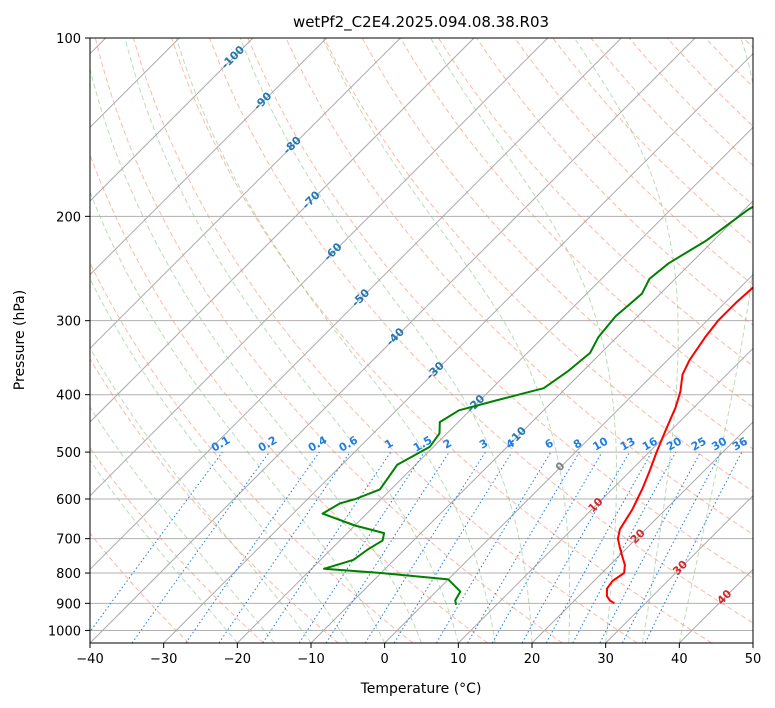  I want to click on mixing-ratio-label: 20, so click(674, 443).